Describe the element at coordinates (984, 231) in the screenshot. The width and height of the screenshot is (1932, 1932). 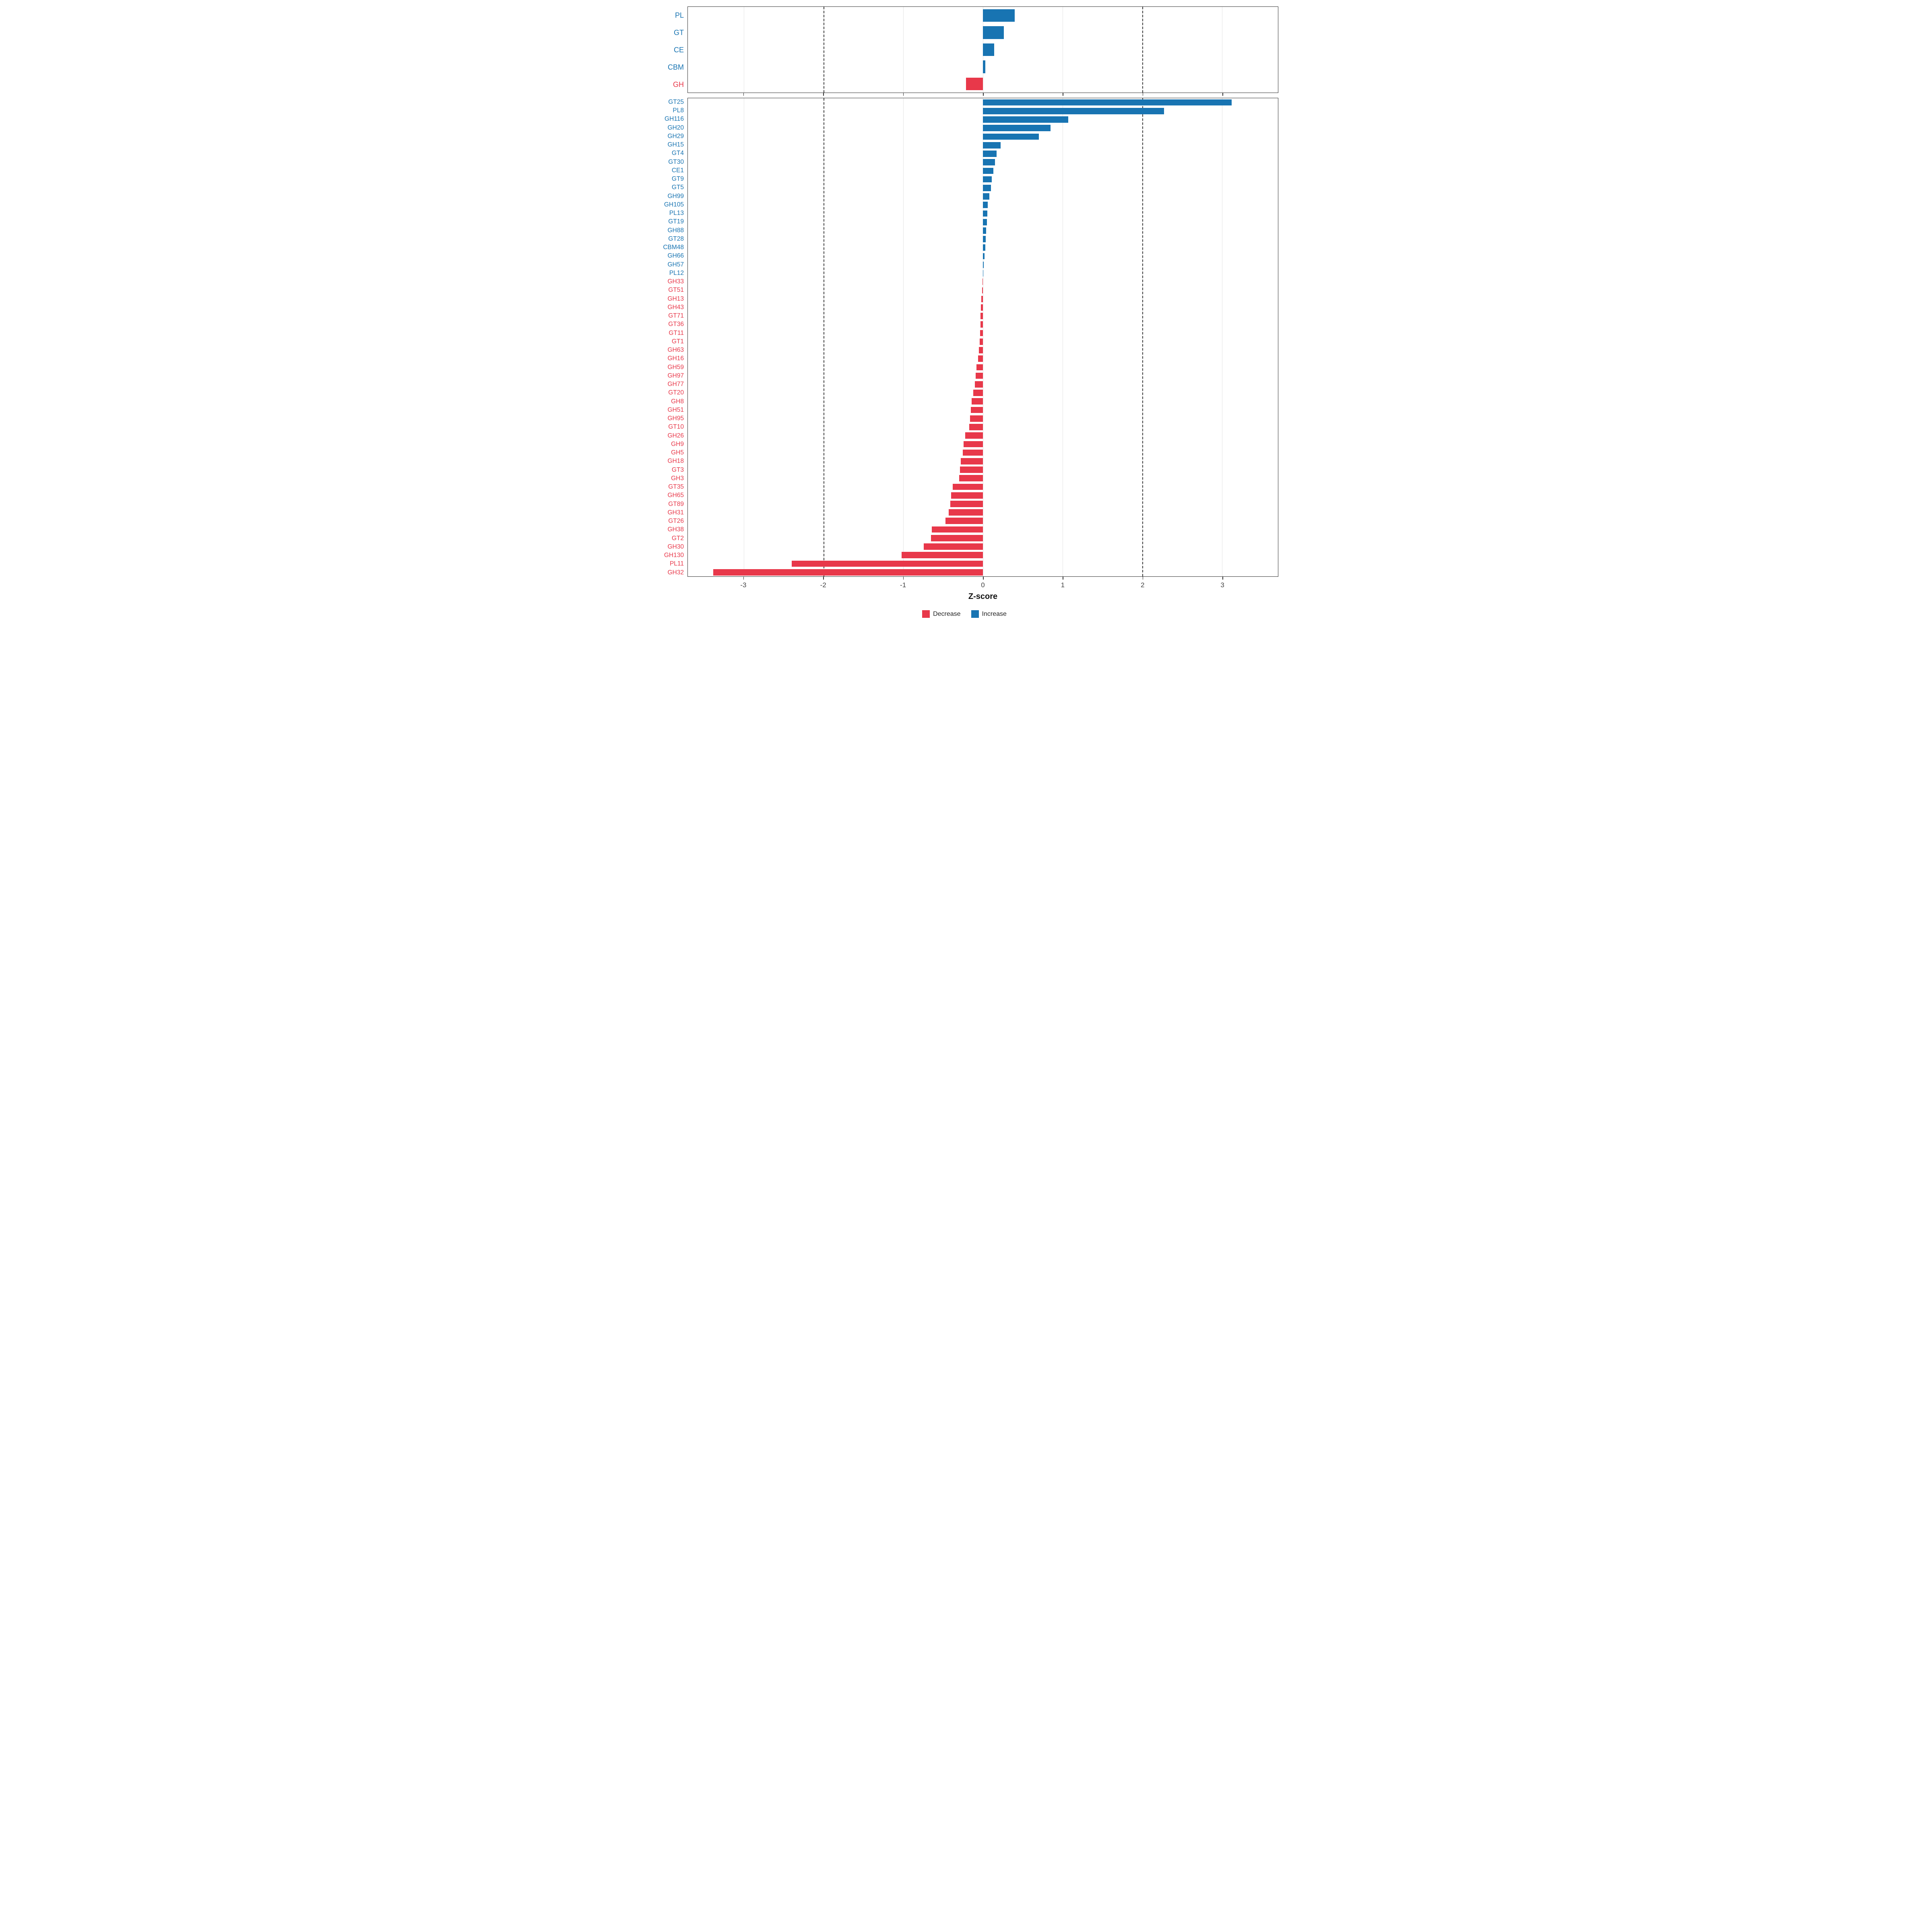
I see `bar-GH88` at that location.